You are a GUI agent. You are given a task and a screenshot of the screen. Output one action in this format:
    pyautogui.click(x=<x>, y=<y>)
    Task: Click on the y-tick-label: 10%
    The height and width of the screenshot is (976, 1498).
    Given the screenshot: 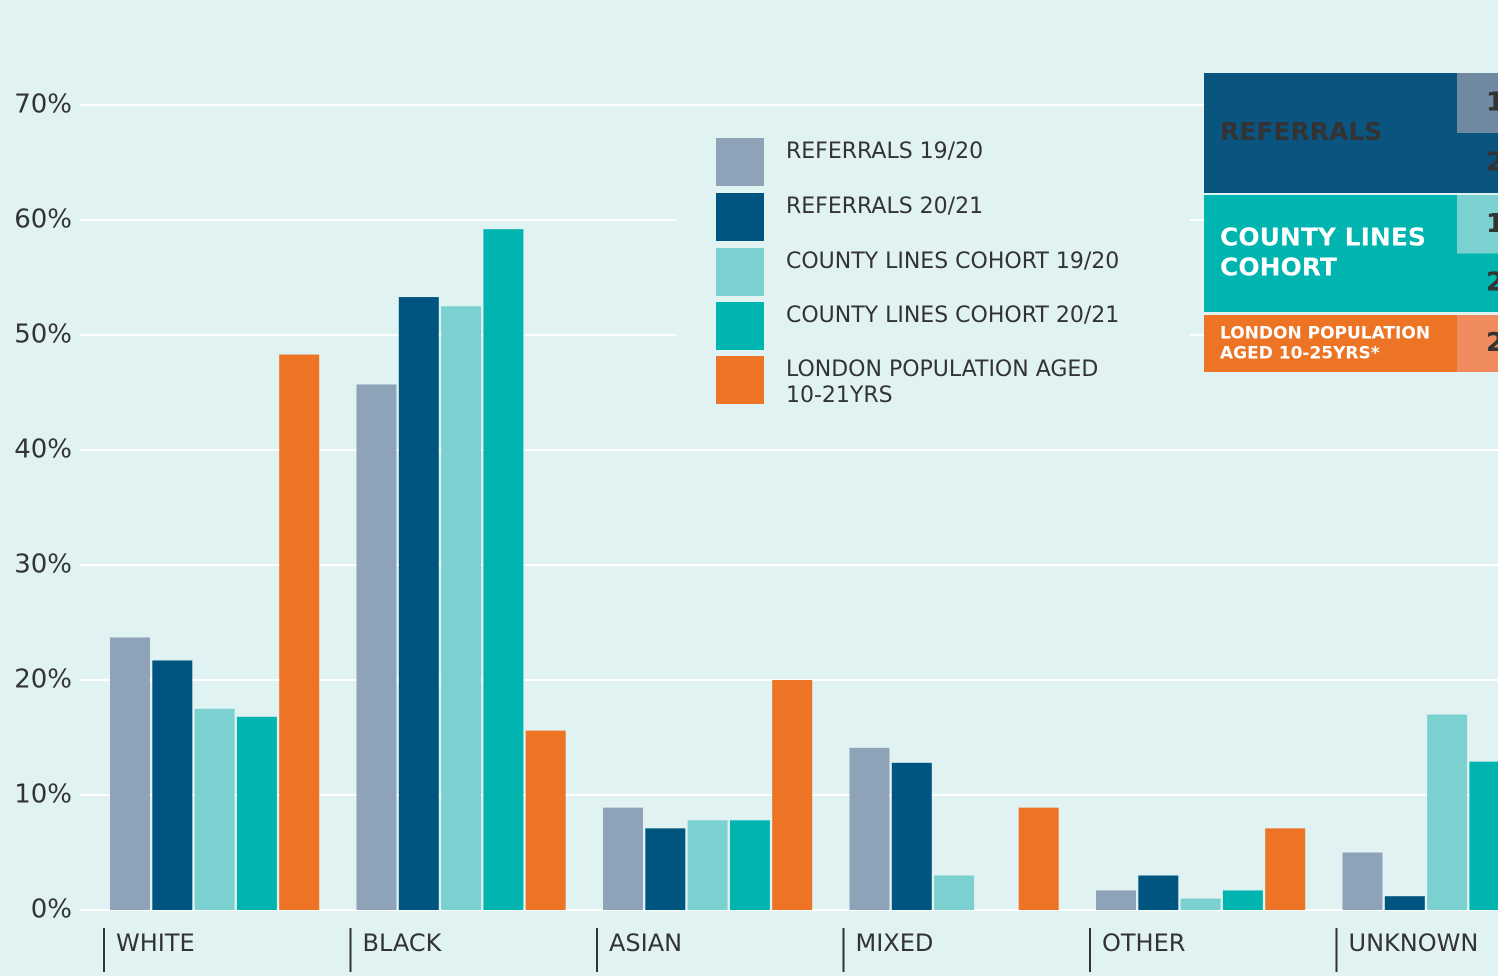 What is the action you would take?
    pyautogui.click(x=43, y=795)
    